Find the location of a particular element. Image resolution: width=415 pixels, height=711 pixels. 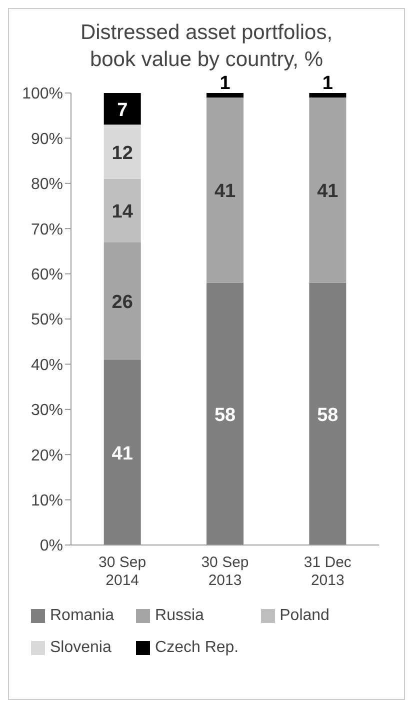

legend-label: Romania is located at coordinates (82, 616).